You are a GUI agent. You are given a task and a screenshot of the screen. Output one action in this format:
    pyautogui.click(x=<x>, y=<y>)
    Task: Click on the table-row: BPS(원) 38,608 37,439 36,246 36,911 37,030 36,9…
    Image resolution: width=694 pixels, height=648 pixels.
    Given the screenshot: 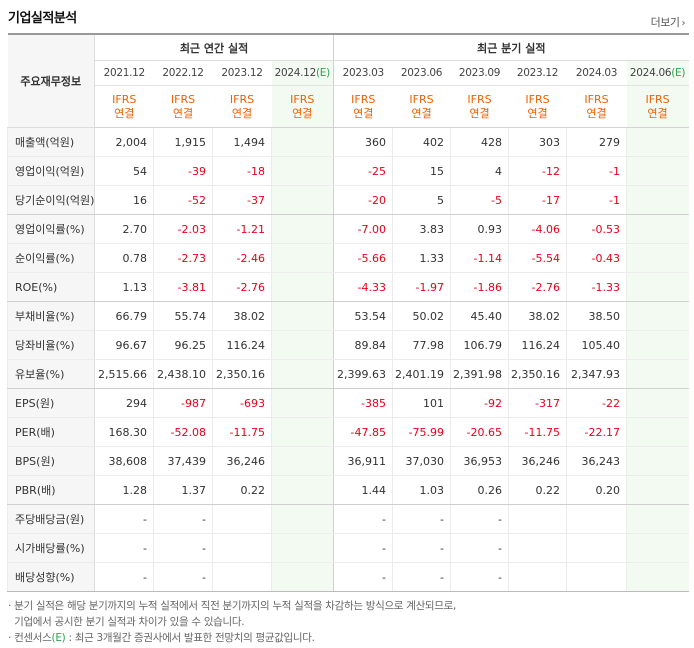 What is the action you would take?
    pyautogui.click(x=348, y=461)
    